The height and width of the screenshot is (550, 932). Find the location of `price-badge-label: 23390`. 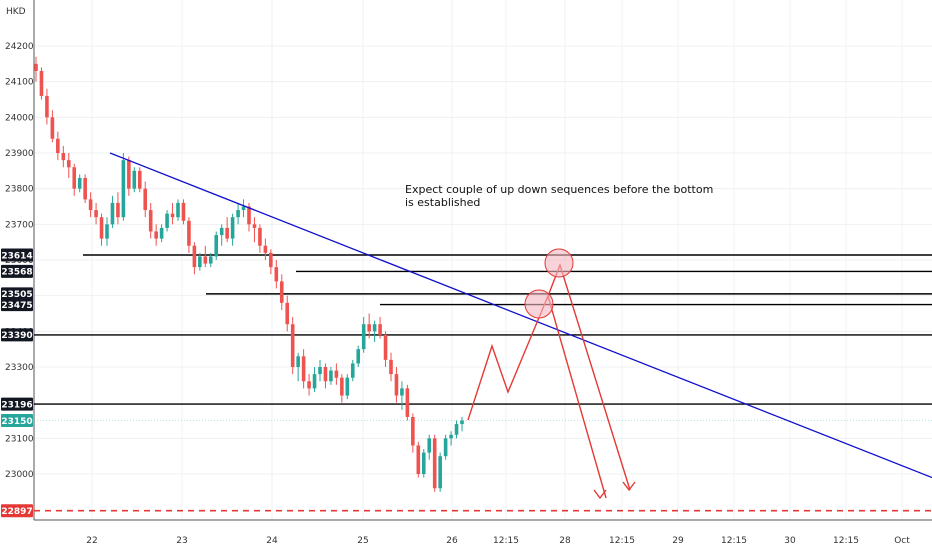

price-badge-label: 23390 is located at coordinates (16, 336).